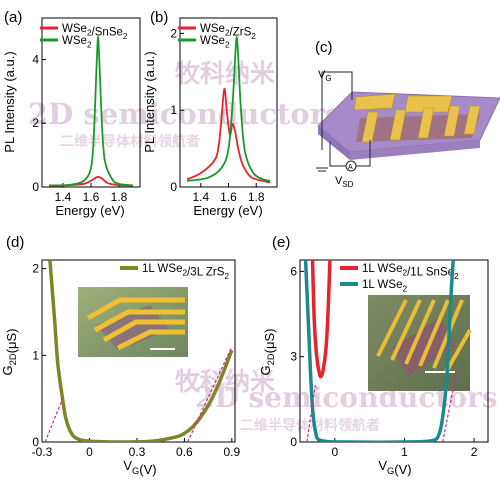 Image resolution: width=500 pixels, height=489 pixels. Describe the element at coordinates (15, 242) in the screenshot. I see `panel-tag-d: (d)` at that location.